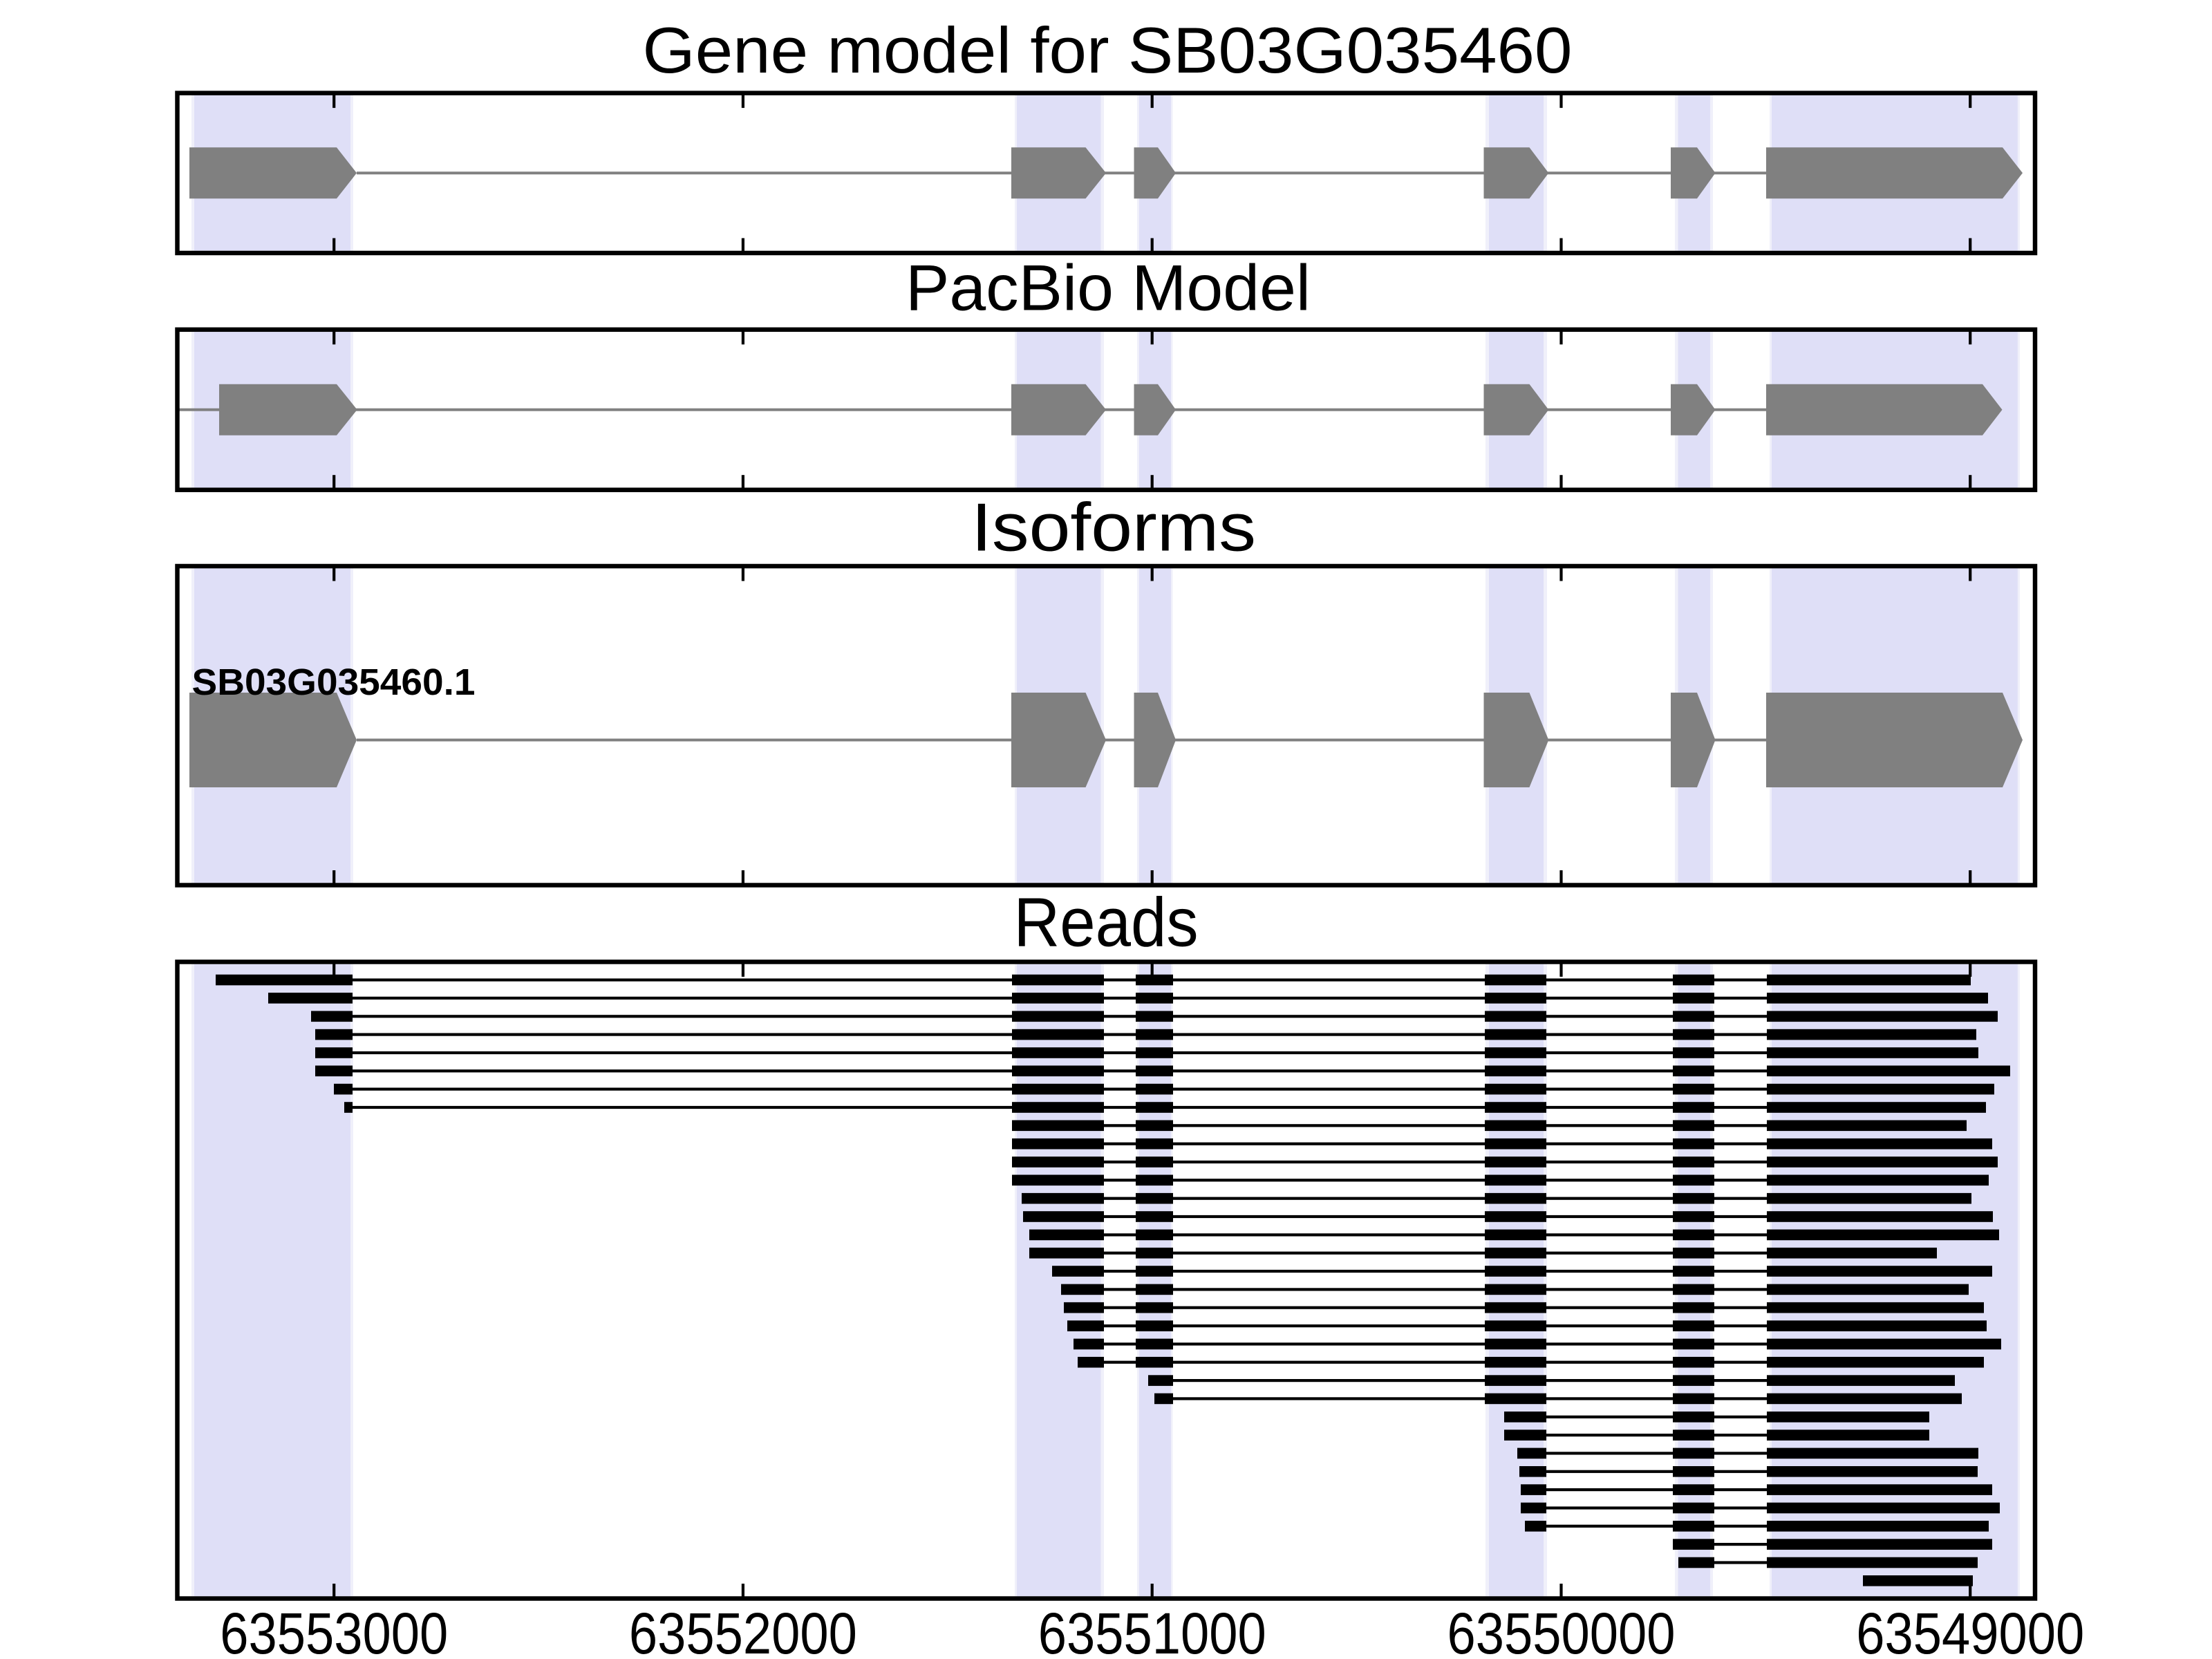 The width and height of the screenshot is (2212, 1659). I want to click on svg-text: SB03G035460.1, so click(334, 682).